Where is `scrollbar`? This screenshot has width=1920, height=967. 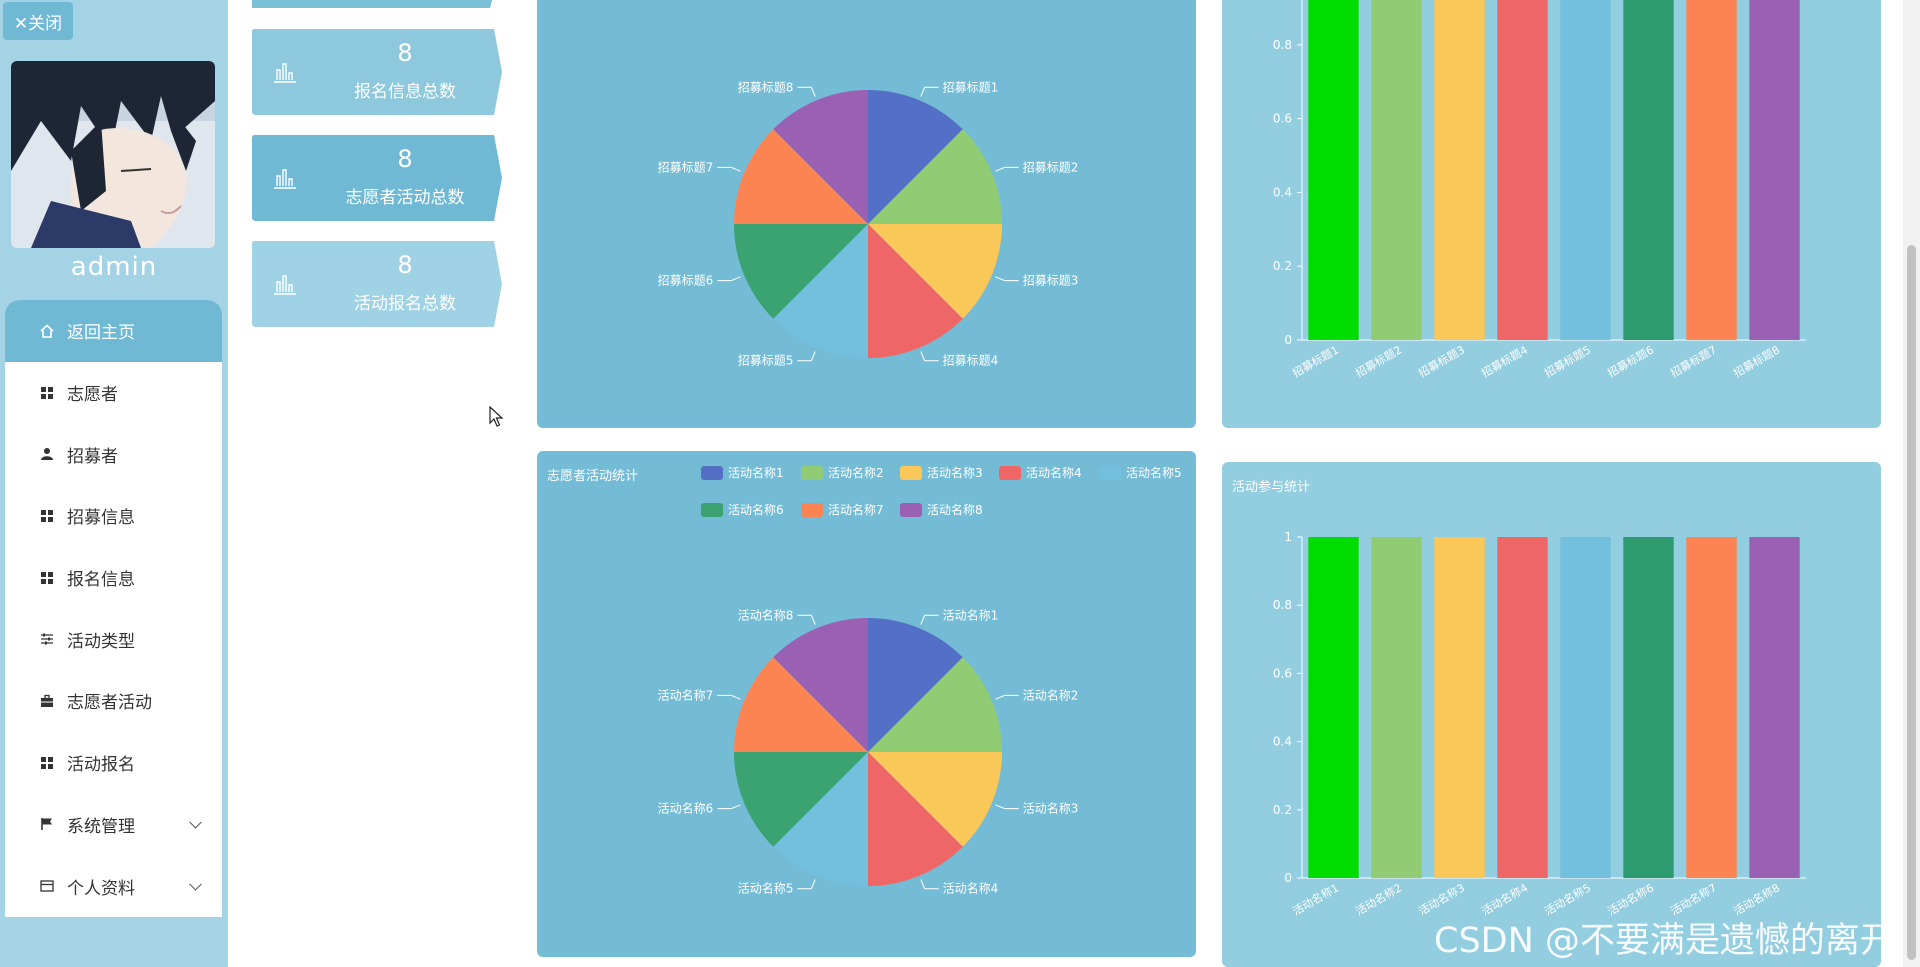 scrollbar is located at coordinates (1911, 483).